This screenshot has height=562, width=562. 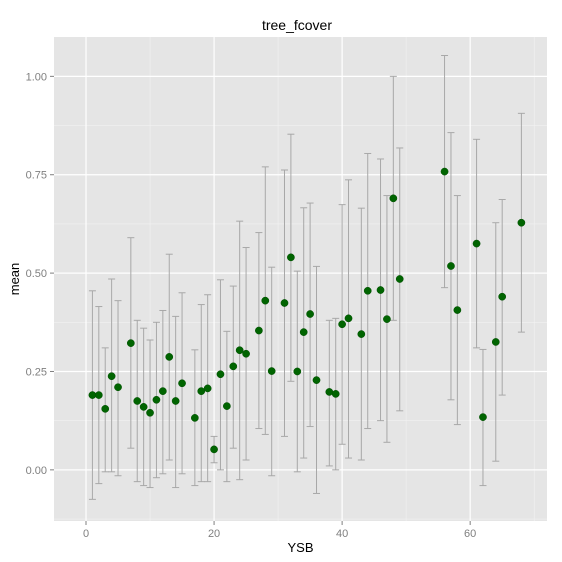 I want to click on y-axis-title: mean, so click(x=14, y=279).